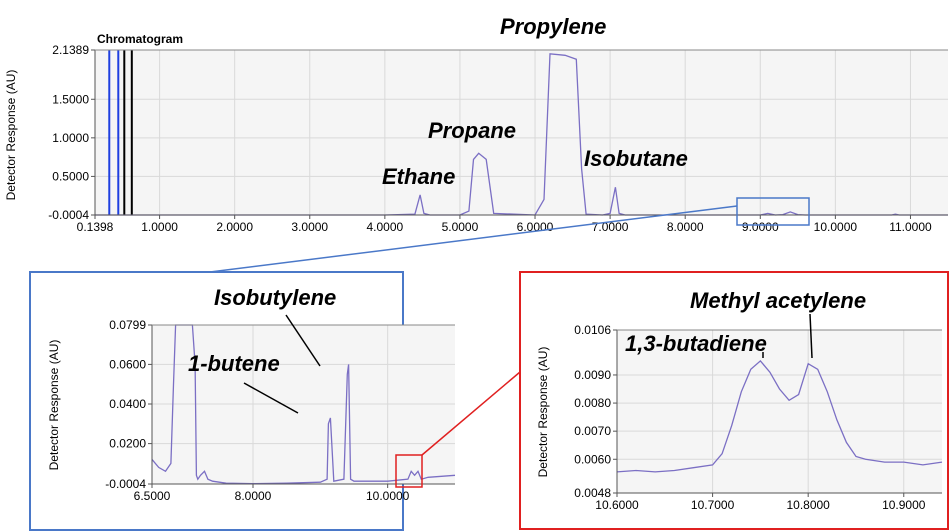 The image size is (950, 532). What do you see at coordinates (409, 471) in the screenshot?
I see `zoom-region-red-box` at bounding box center [409, 471].